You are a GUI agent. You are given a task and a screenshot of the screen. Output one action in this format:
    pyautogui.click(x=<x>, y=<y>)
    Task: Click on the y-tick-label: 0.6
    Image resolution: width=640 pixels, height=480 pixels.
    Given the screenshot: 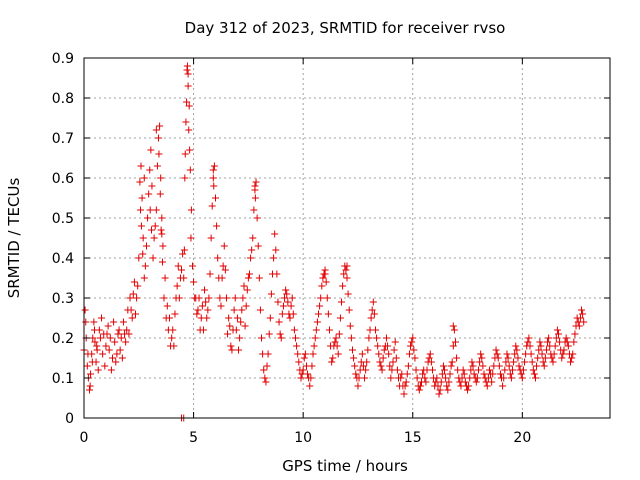 What is the action you would take?
    pyautogui.click(x=63, y=179)
    